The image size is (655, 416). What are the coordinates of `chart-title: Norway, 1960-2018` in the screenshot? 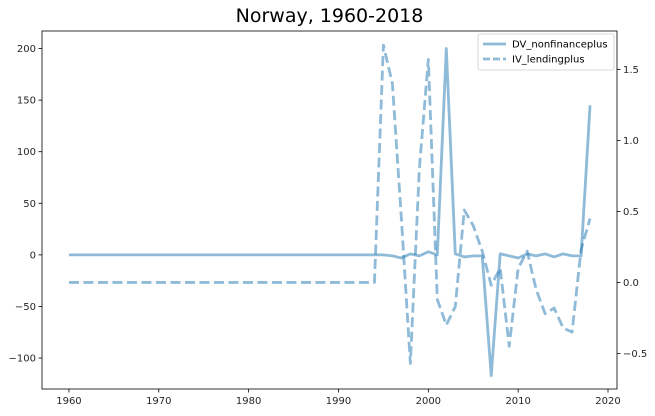 It's located at (330, 16).